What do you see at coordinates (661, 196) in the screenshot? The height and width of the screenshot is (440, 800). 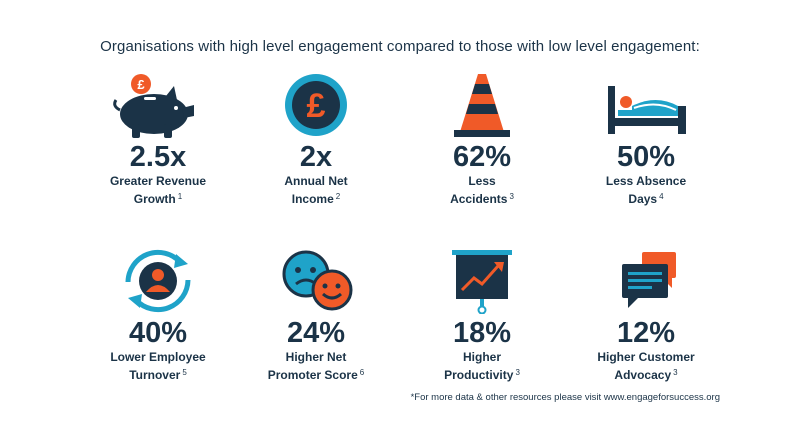 I see `stat-reference: 4` at bounding box center [661, 196].